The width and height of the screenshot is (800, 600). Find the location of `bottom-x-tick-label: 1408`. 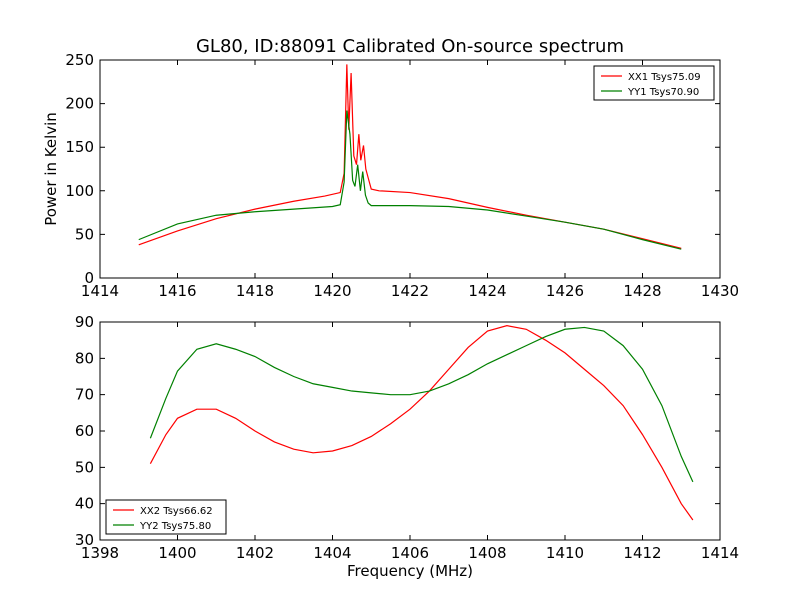

bottom-x-tick-label: 1408 is located at coordinates (487, 553).